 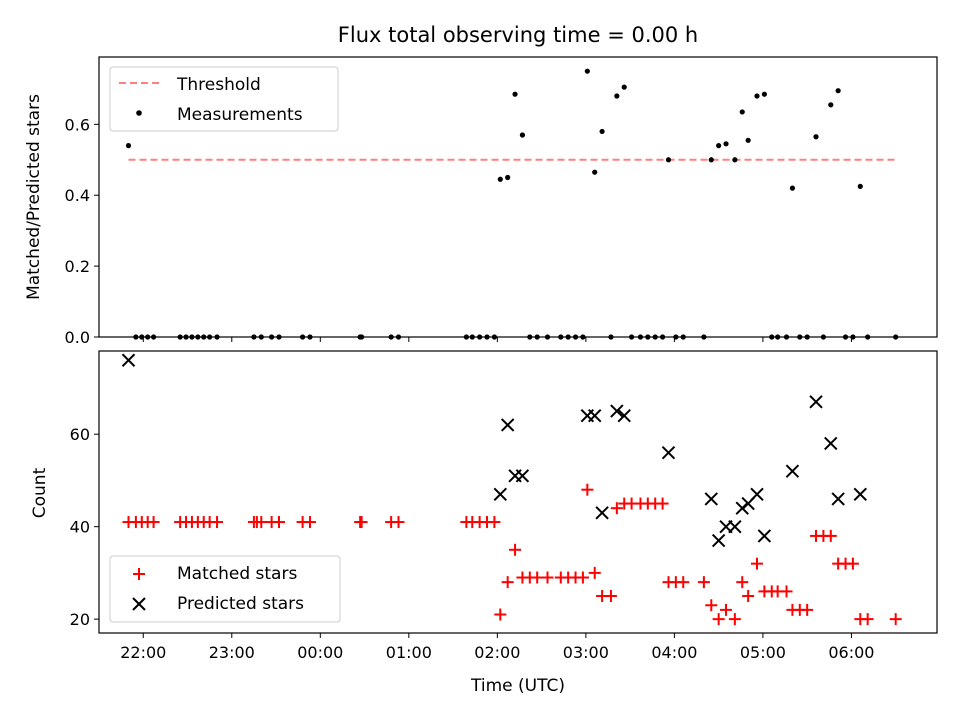 I want to click on top-ylabel: Matched/Predicted stars, so click(x=34, y=197).